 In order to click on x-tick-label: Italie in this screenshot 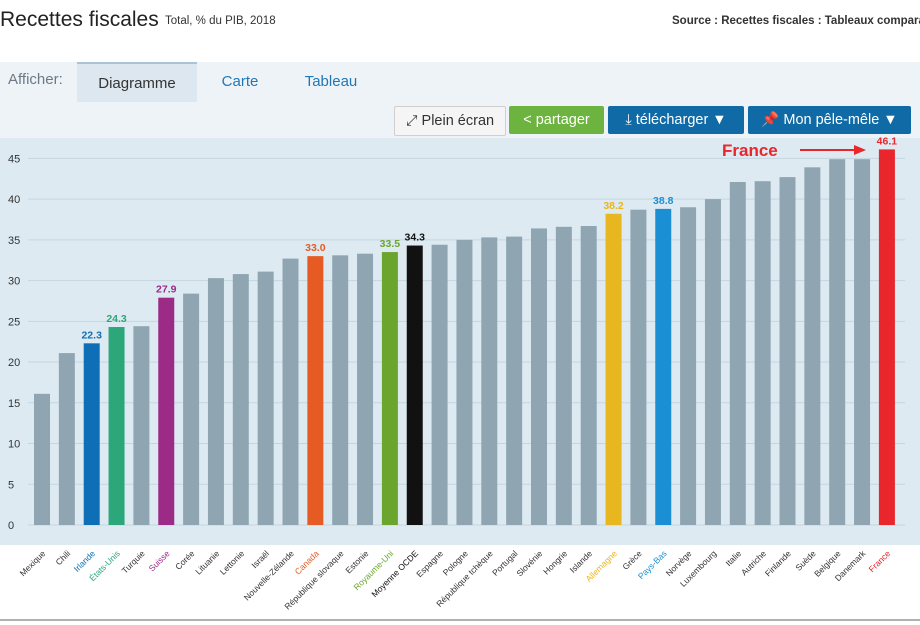, I will do `click(733, 558)`.